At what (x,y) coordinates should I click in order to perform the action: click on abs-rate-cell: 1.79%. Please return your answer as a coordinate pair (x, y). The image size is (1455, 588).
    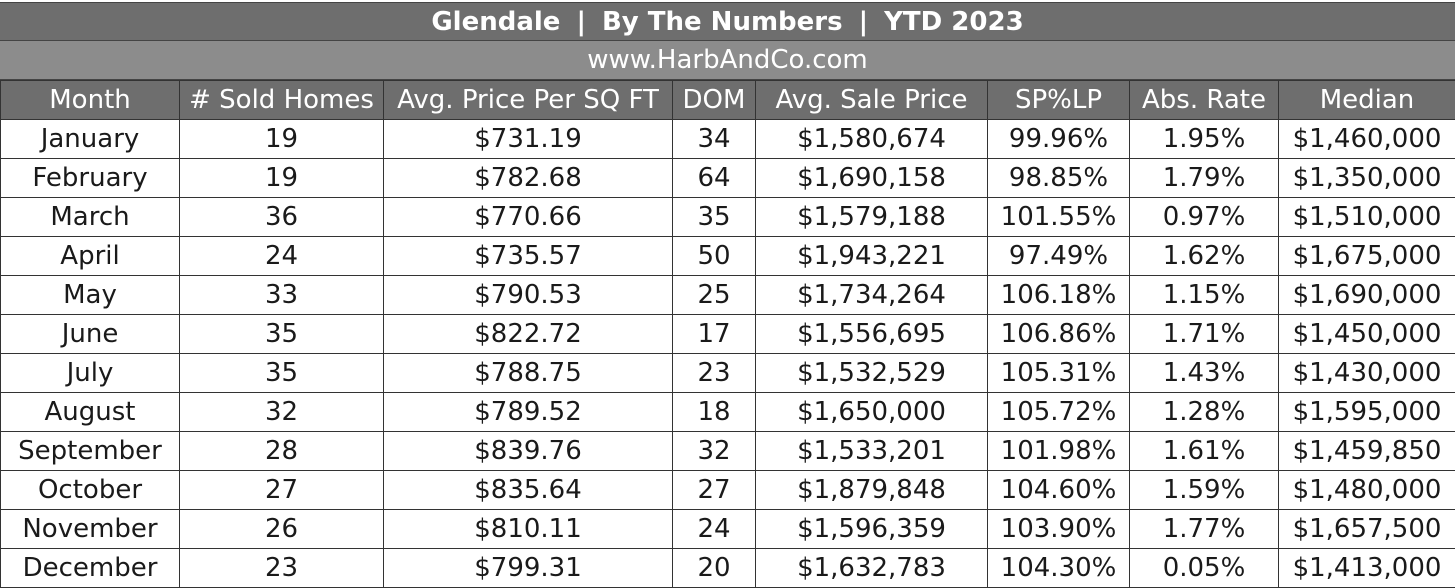
    Looking at the image, I should click on (1204, 178).